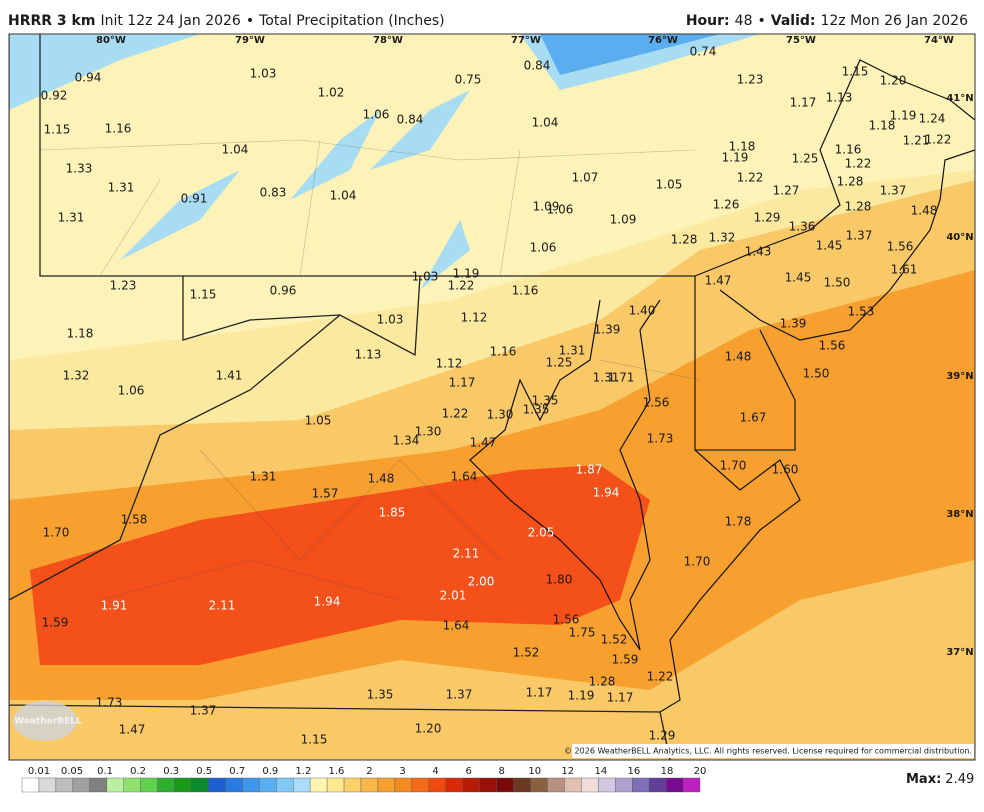  I want to click on colorbar-label: 1.2, so click(303, 771).